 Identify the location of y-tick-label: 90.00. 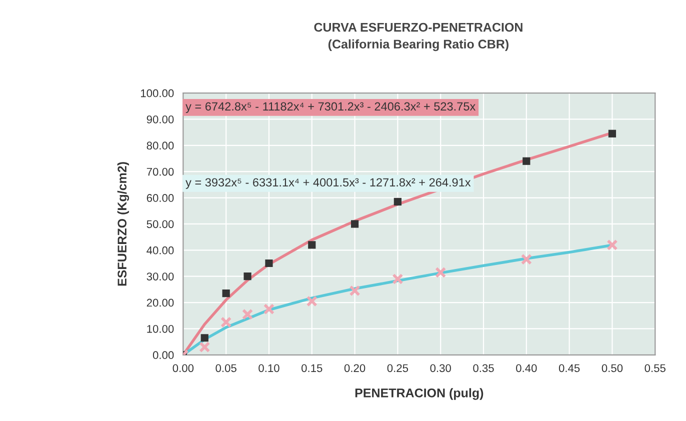
(160, 119).